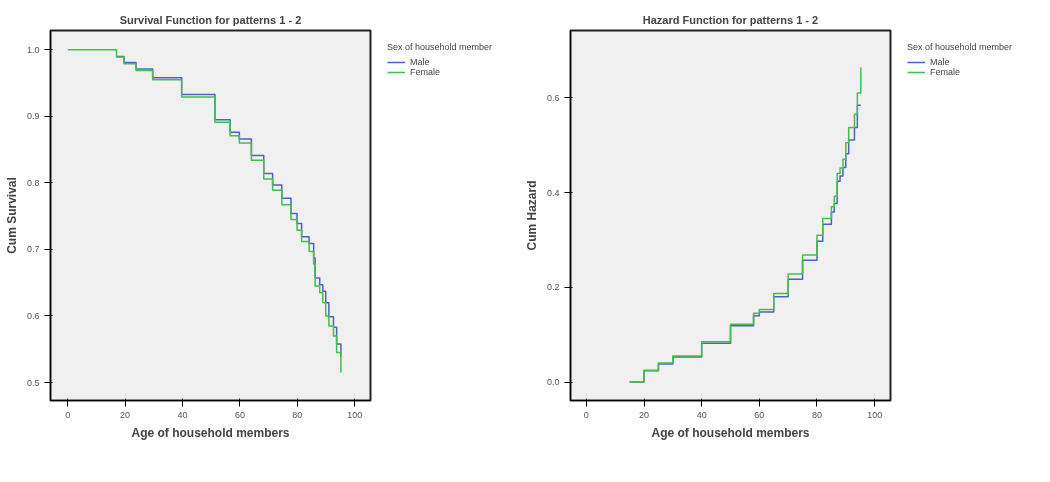 Image resolution: width=1050 pixels, height=482 pixels. What do you see at coordinates (33, 182) in the screenshot?
I see `y-tick-label: 0.8` at bounding box center [33, 182].